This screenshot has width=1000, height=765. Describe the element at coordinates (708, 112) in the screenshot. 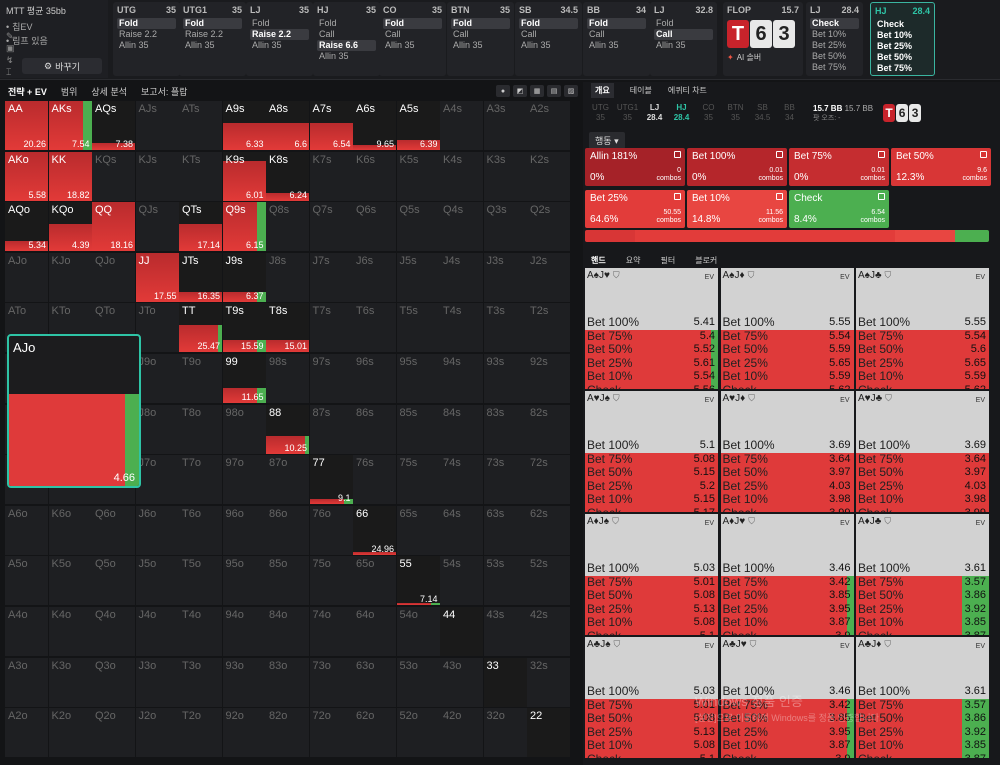

I see `posrow-co: CO 35` at that location.